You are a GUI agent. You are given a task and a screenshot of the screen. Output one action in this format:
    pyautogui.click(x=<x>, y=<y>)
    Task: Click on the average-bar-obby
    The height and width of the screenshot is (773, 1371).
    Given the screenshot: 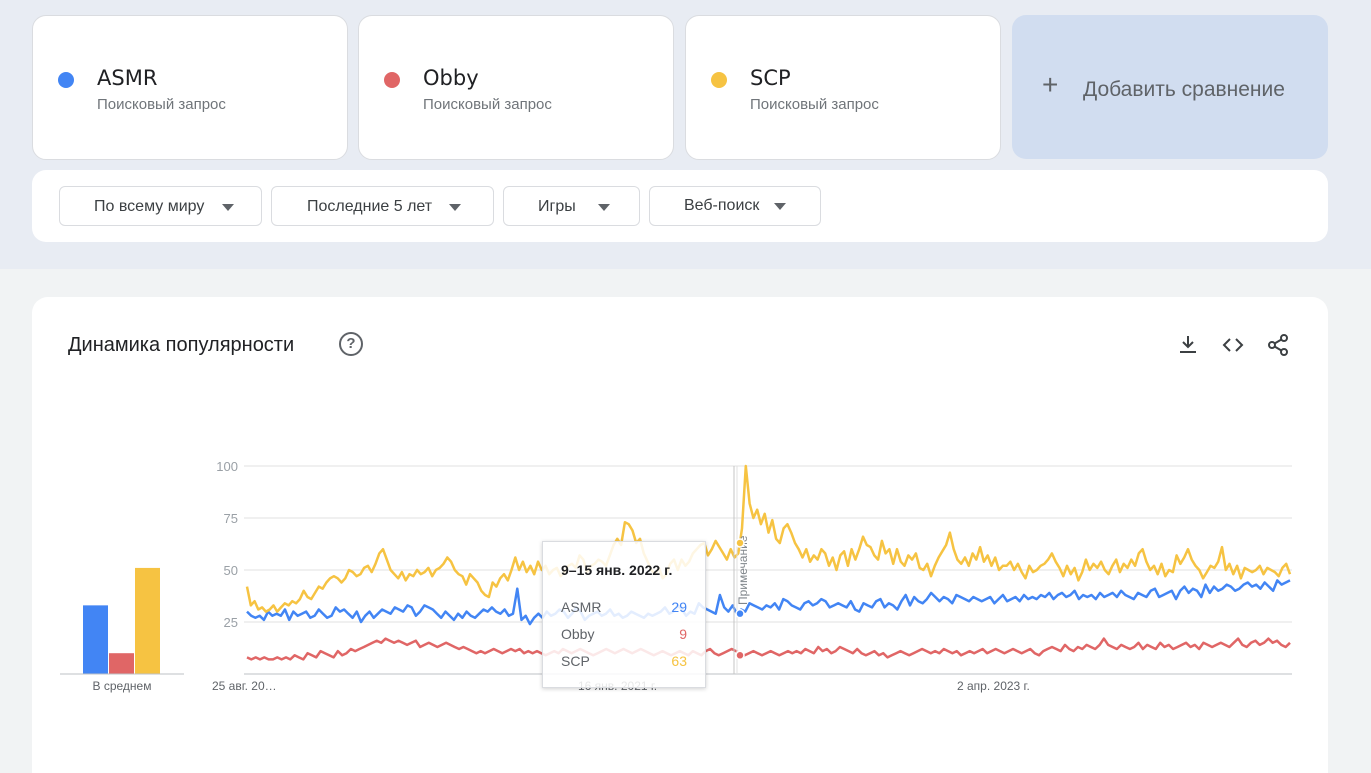 What is the action you would take?
    pyautogui.click(x=121, y=663)
    